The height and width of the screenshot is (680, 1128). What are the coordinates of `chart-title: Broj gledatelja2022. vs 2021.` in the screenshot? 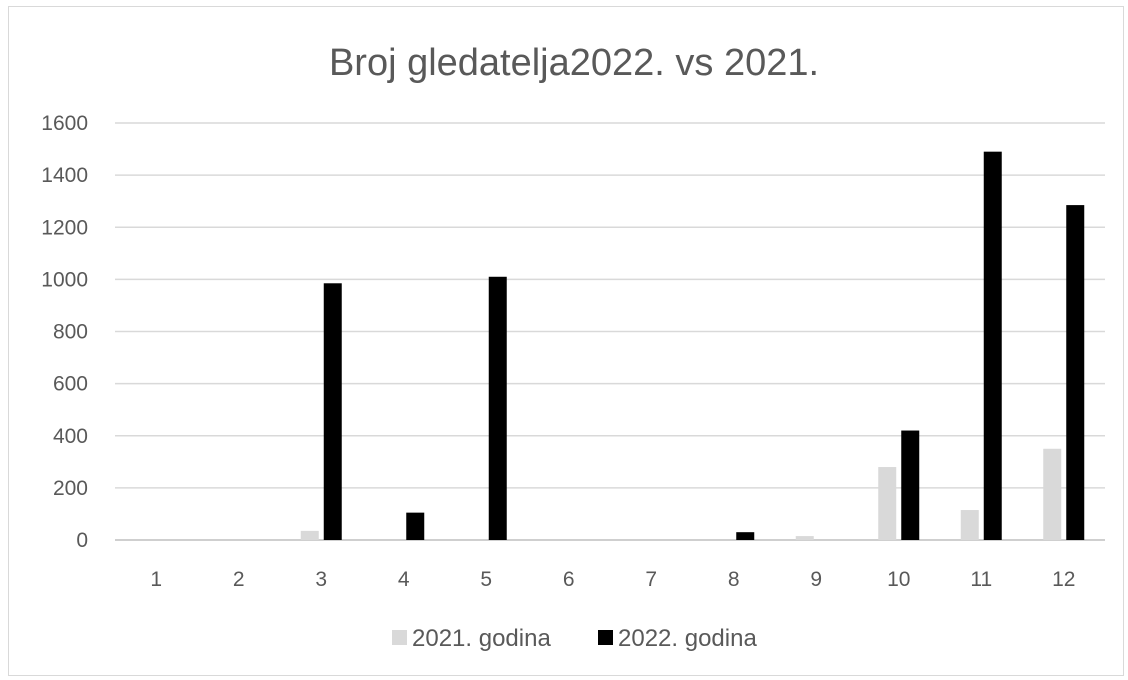 It's located at (574, 63).